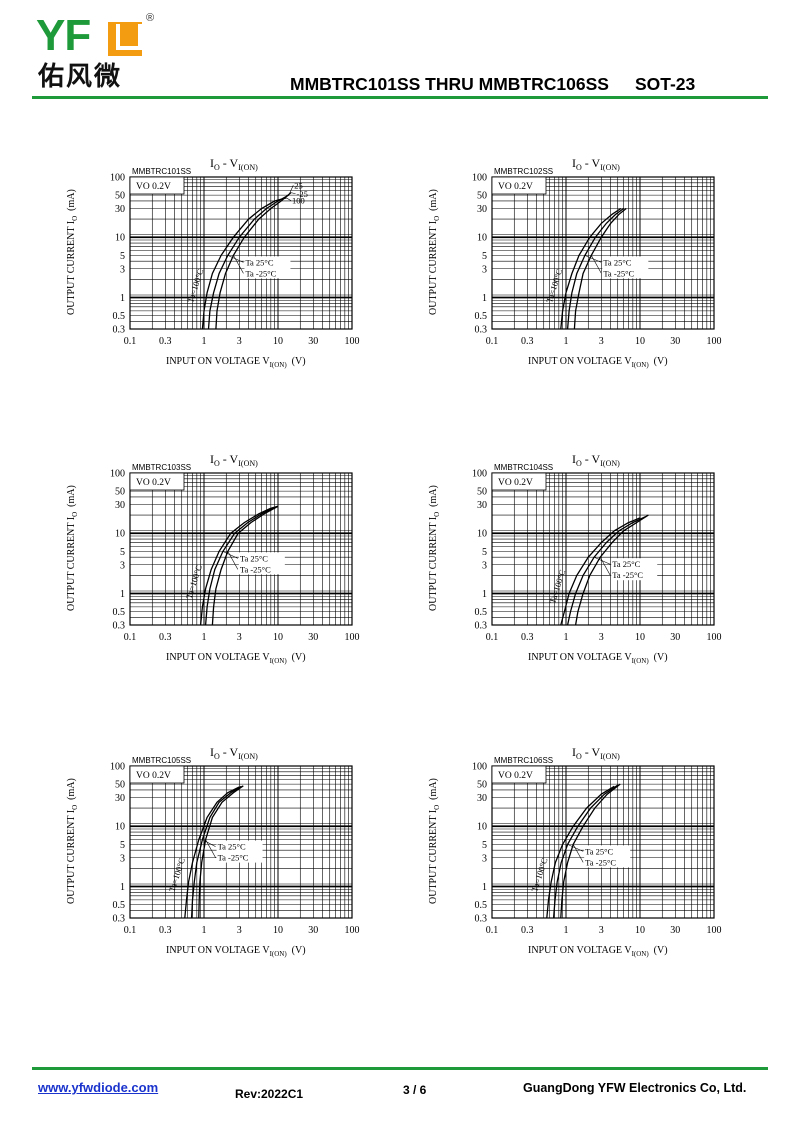  I want to click on grid-lines, so click(241, 253).